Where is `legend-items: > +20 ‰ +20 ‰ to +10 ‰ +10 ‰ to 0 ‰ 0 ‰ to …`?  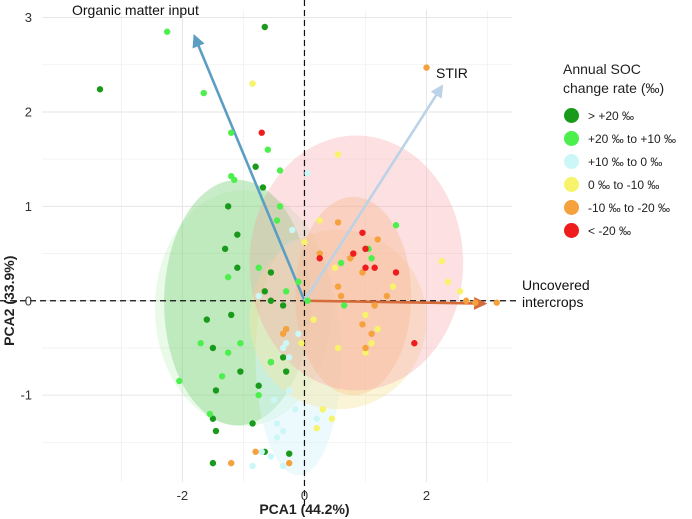 legend-items: > +20 ‰ +20 ‰ to +10 ‰ +10 ‰ to 0 ‰ 0 ‰ to … is located at coordinates (625, 173).